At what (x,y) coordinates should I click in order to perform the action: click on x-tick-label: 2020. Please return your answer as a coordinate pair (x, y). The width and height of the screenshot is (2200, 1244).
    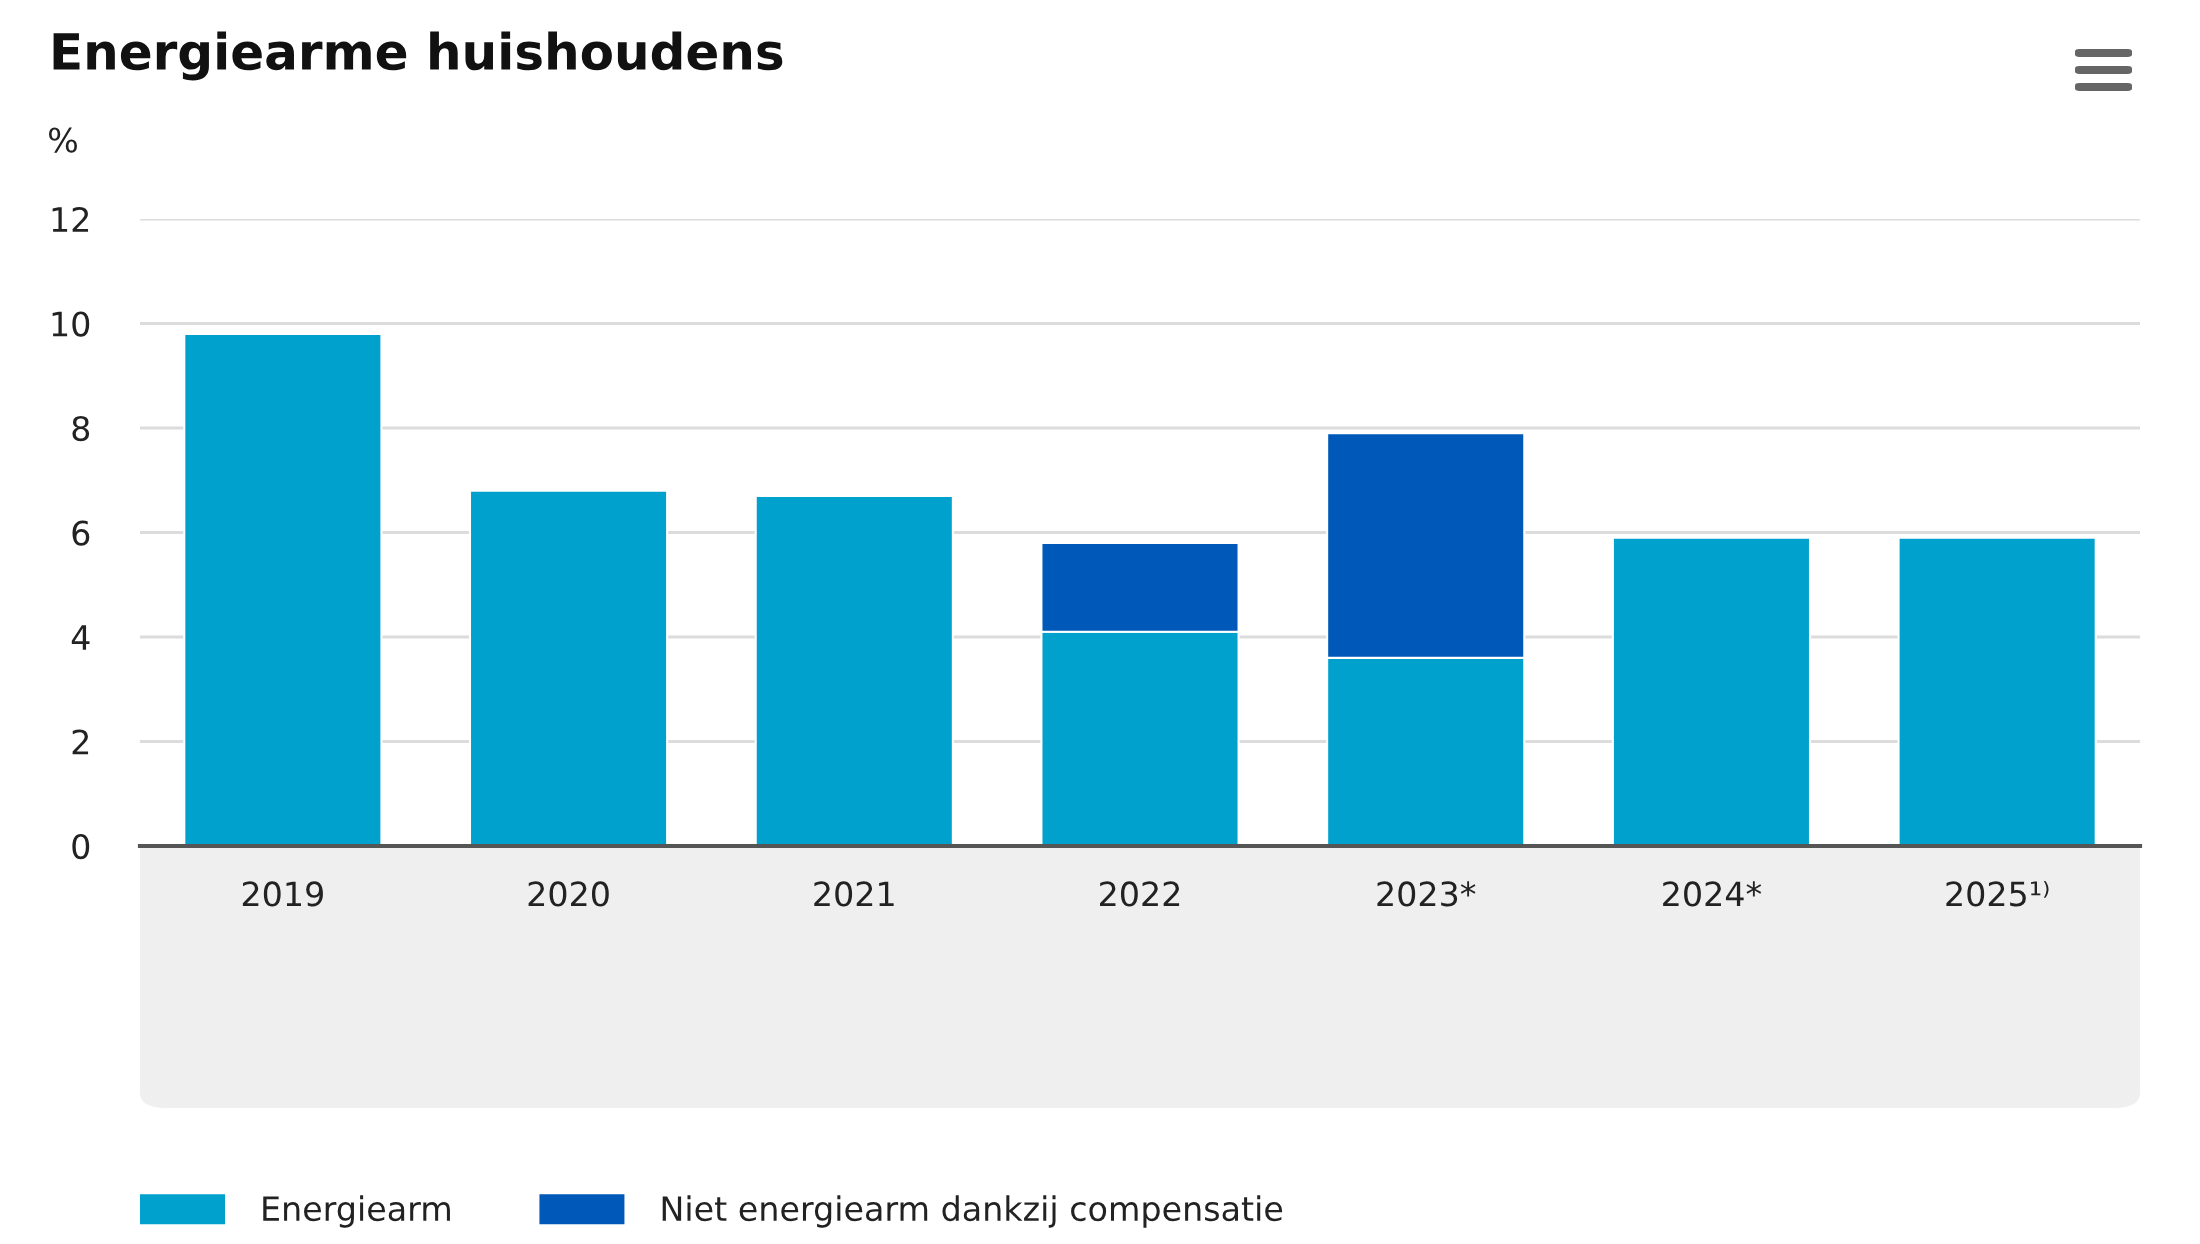
    Looking at the image, I should click on (568, 894).